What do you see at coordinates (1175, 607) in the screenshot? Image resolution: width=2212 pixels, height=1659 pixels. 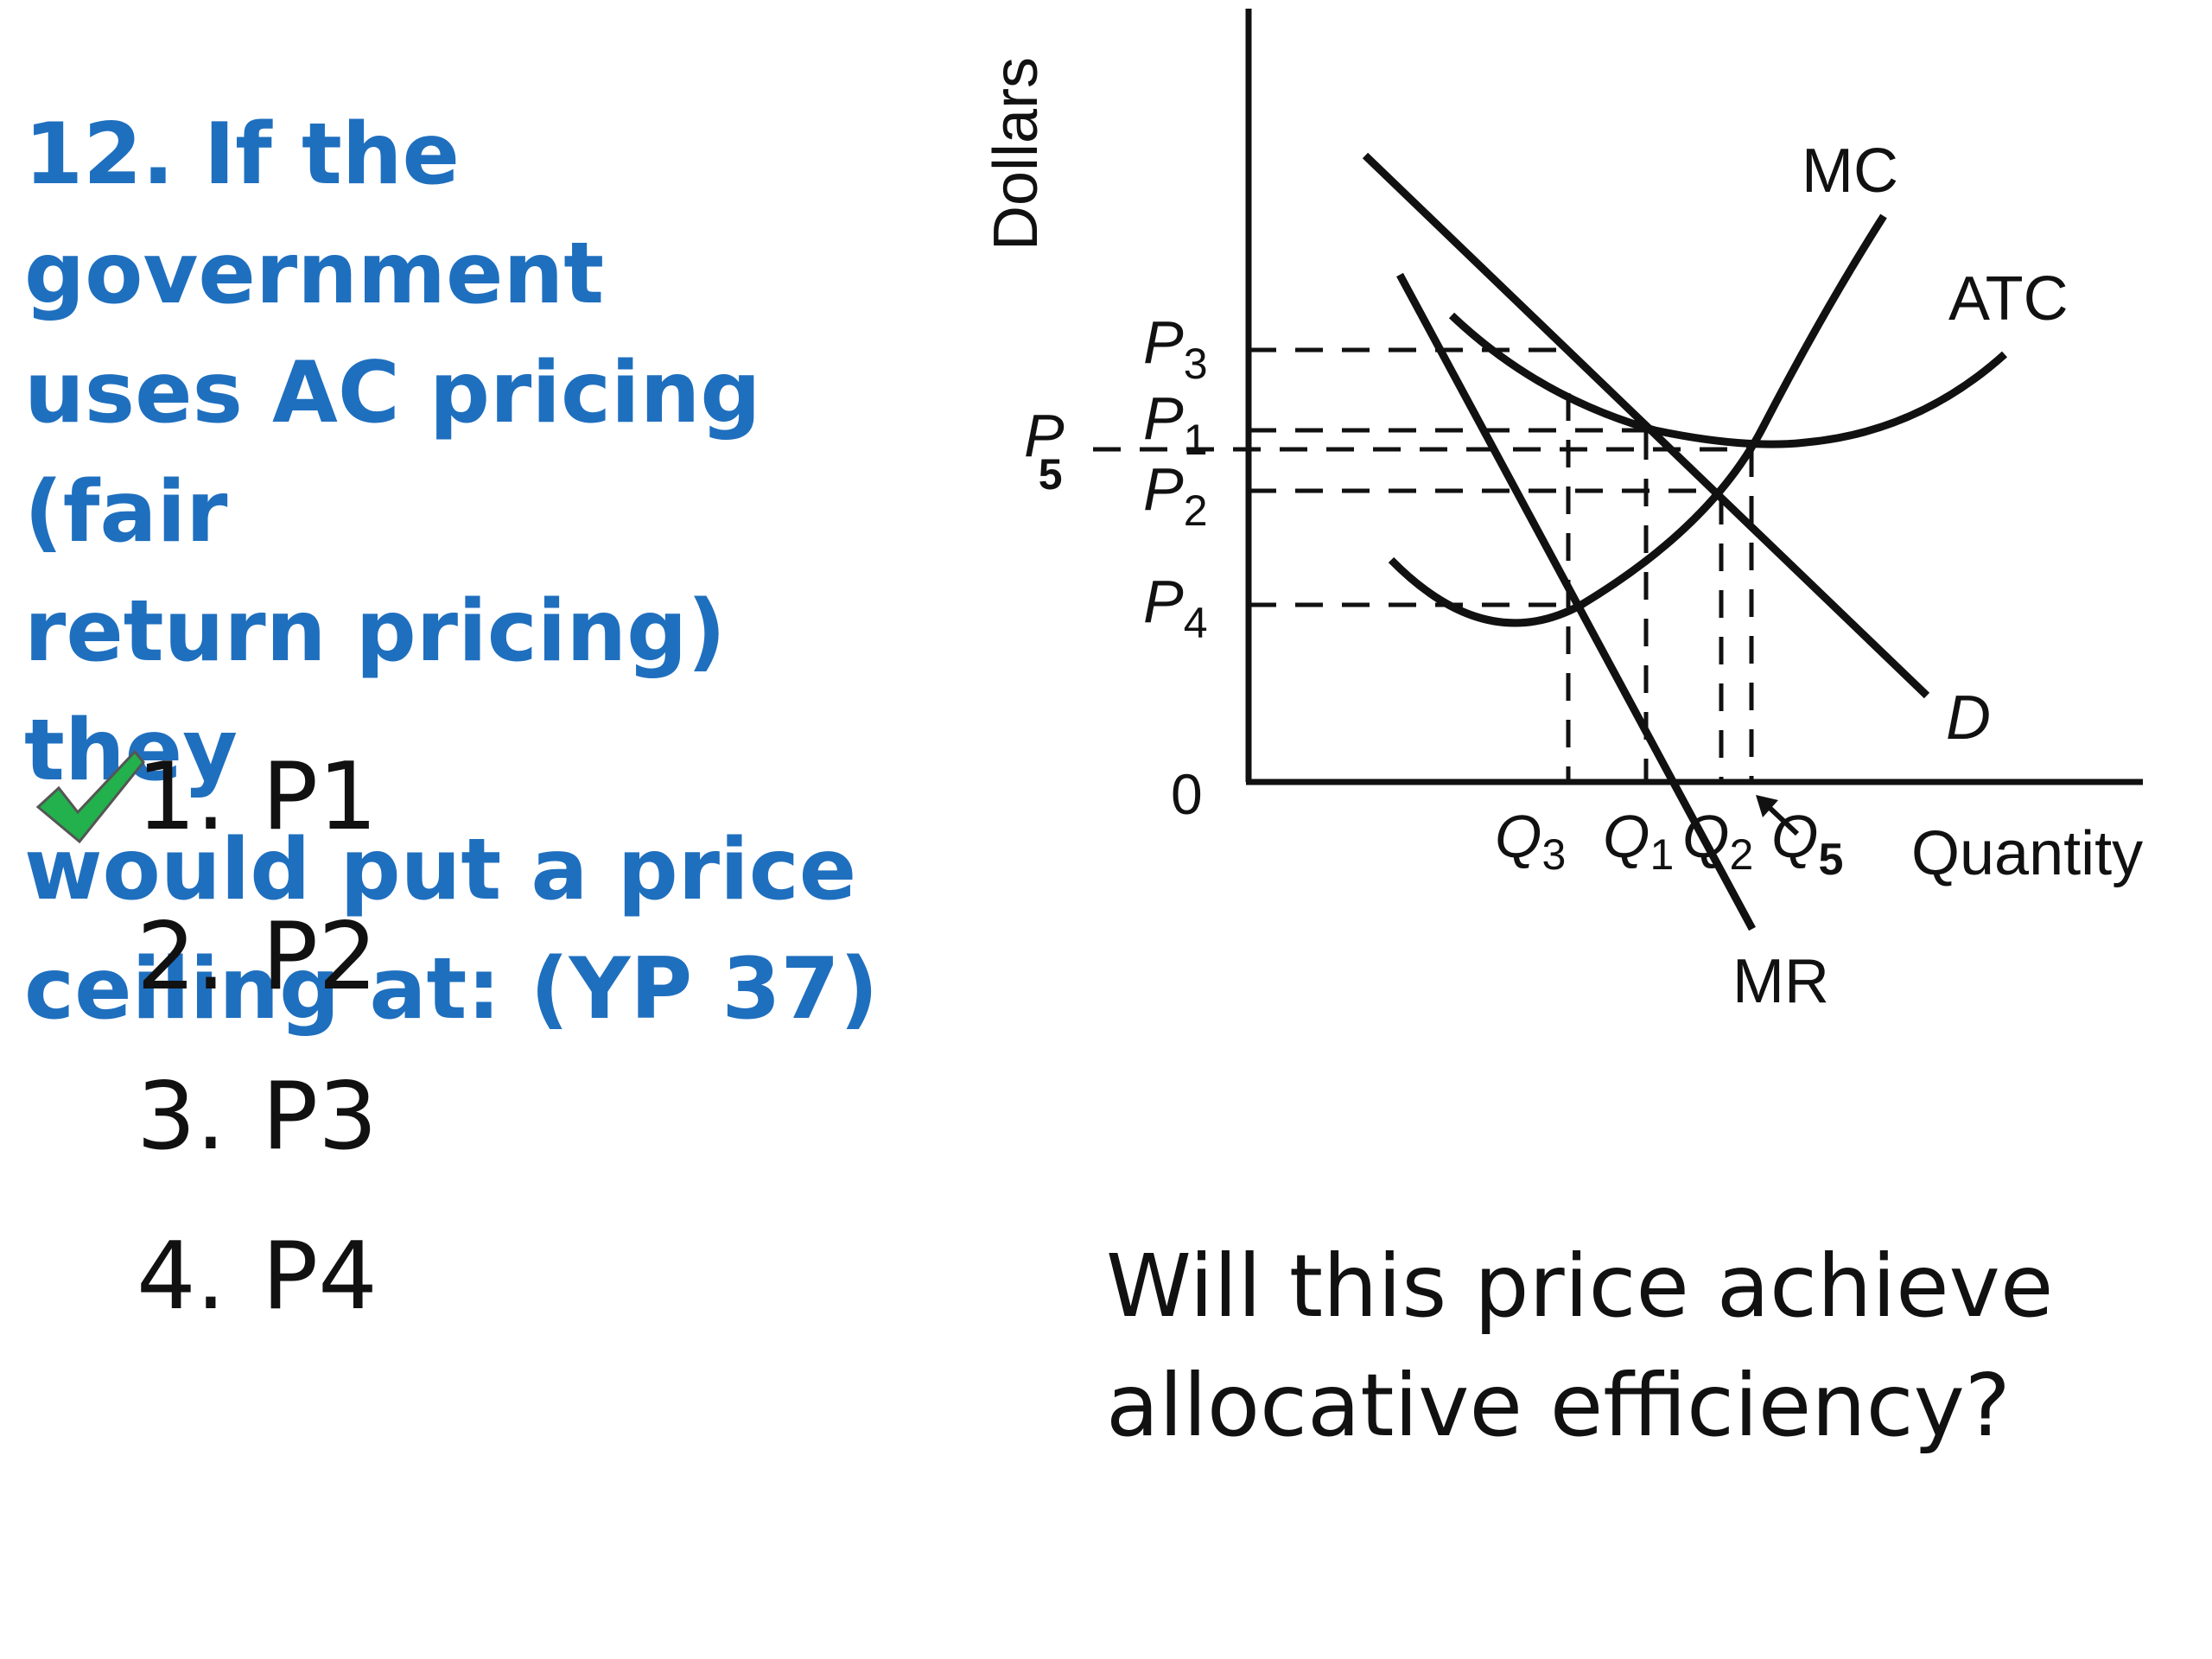 I see `price-label-p4: P4` at bounding box center [1175, 607].